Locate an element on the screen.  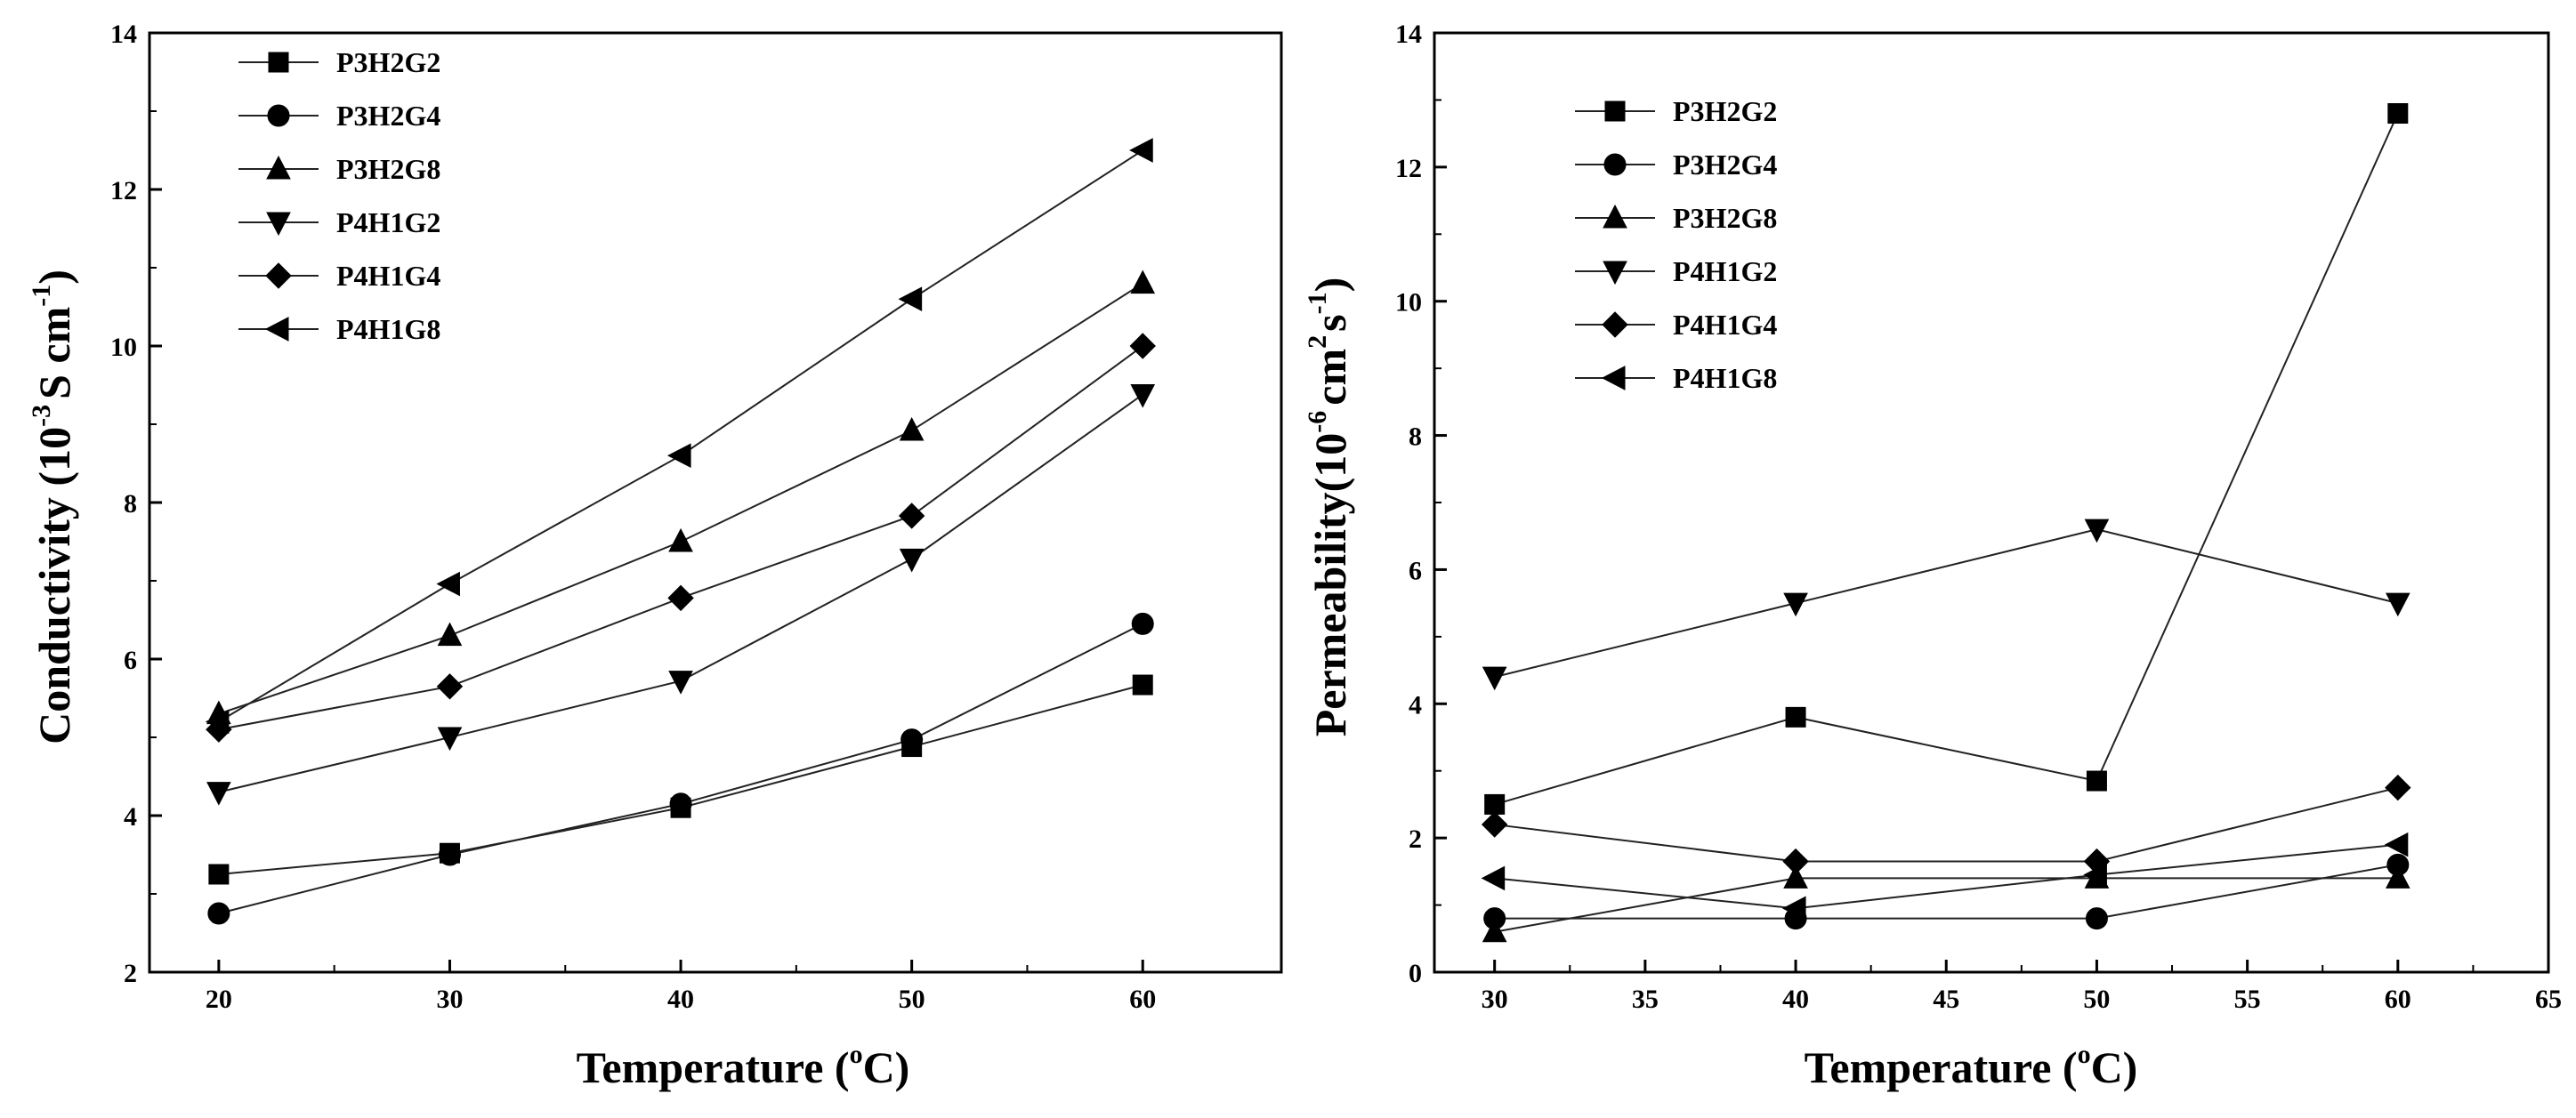
y-tick-label: 0 is located at coordinates (1415, 974).